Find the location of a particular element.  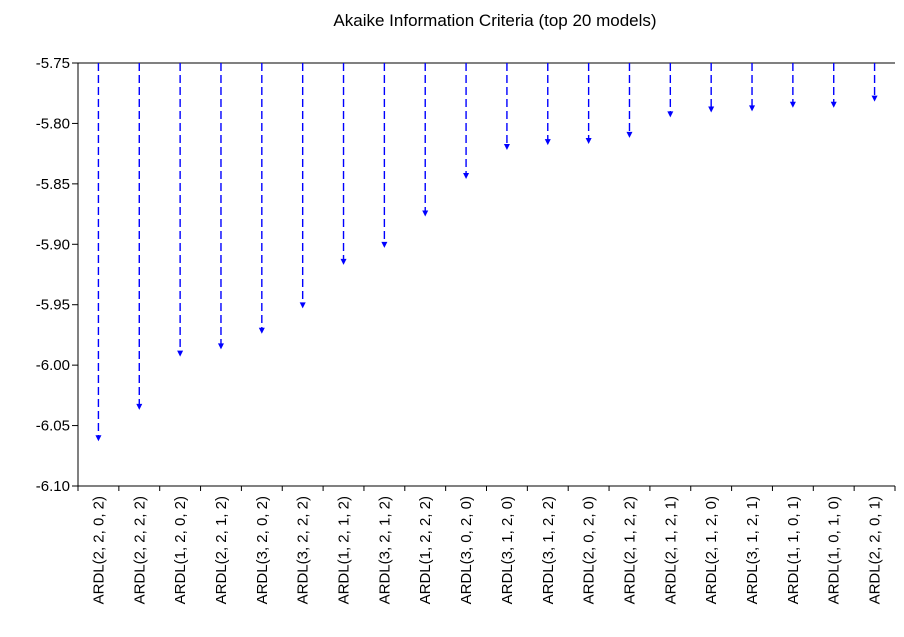

x-tick-label: ARDL(3, 1, 2, 1) is located at coordinates (752, 550).